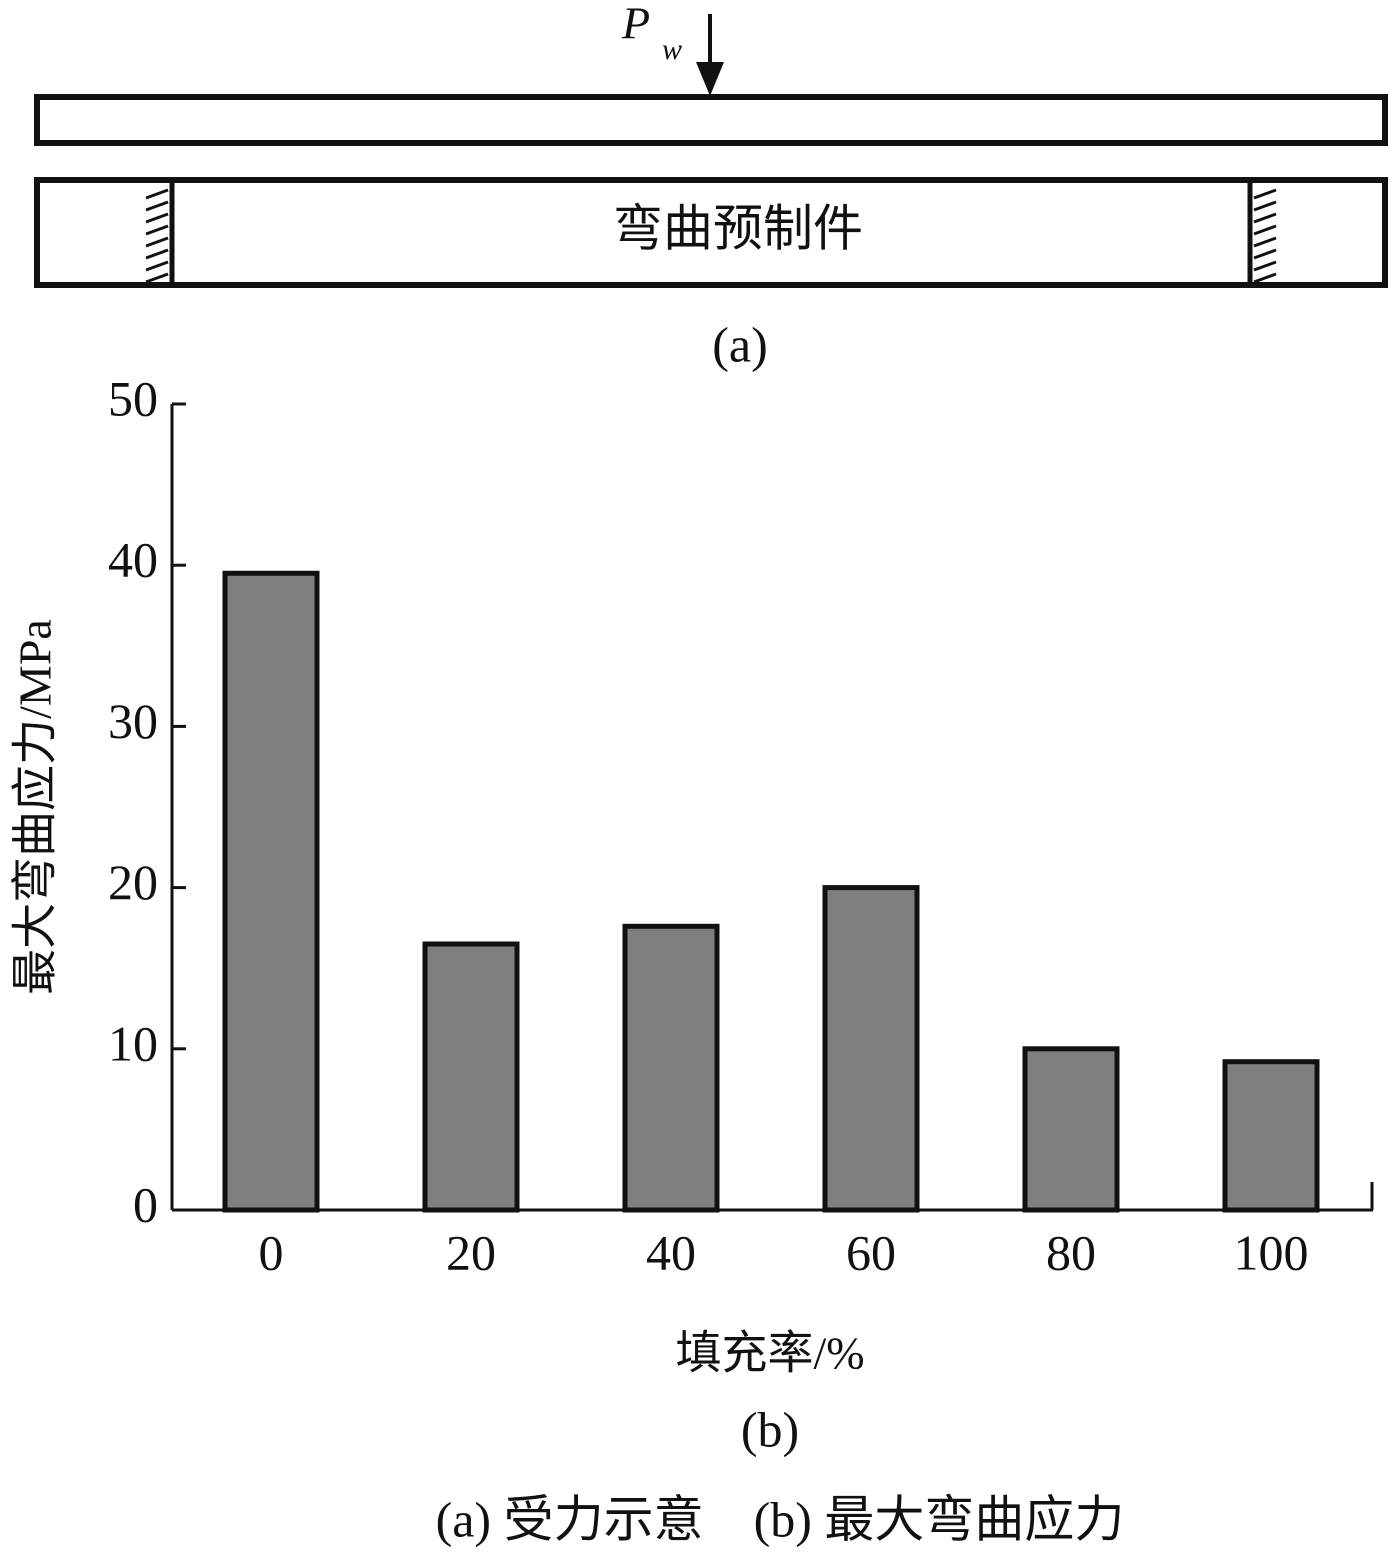 This screenshot has width=1395, height=1558. I want to click on load-label: P, so click(635, 24).